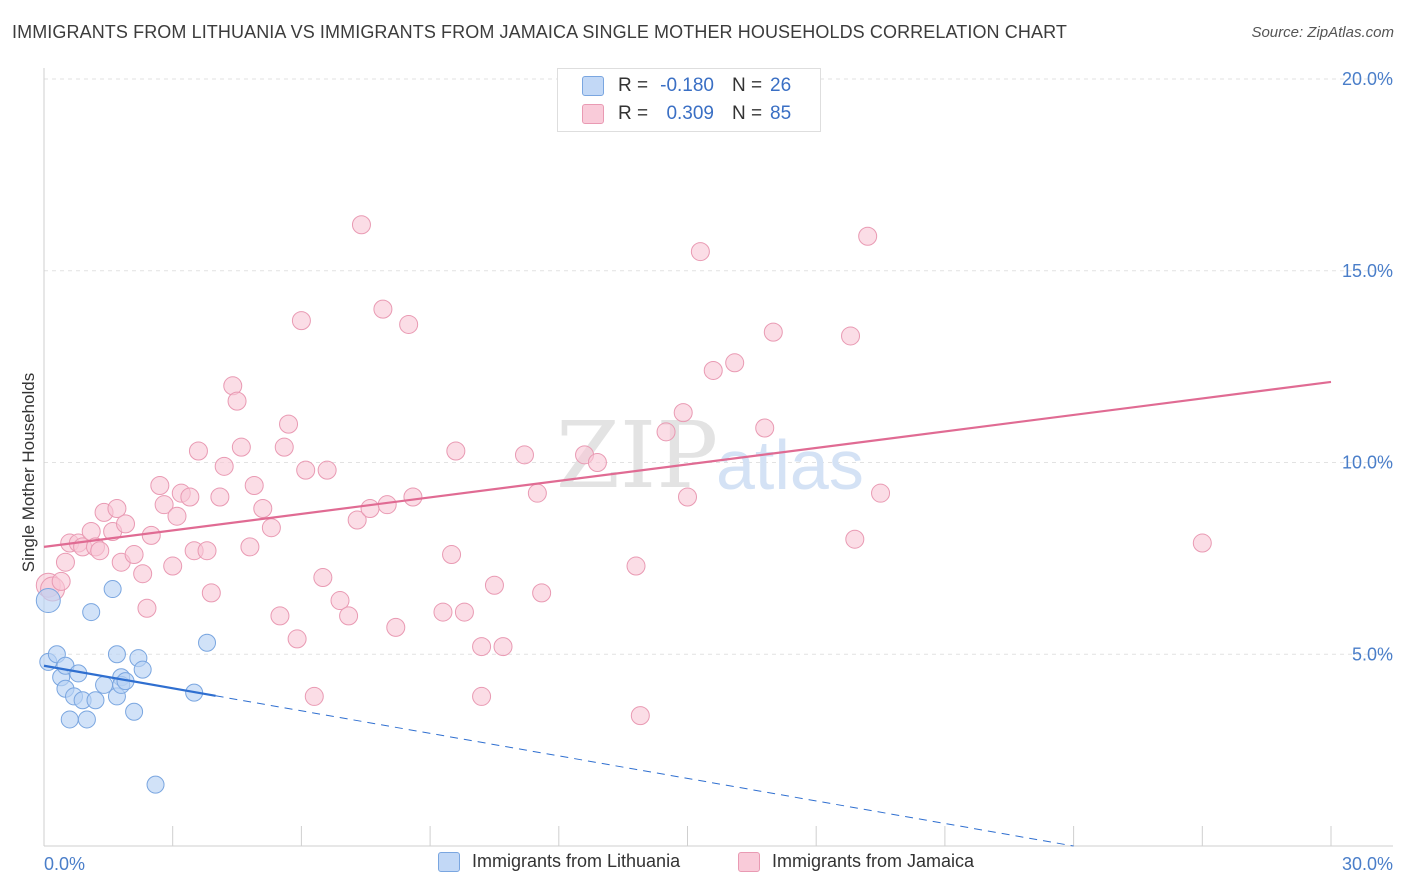 The height and width of the screenshot is (892, 1406). I want to click on y-tick-label: 5.0%, so click(1372, 654).